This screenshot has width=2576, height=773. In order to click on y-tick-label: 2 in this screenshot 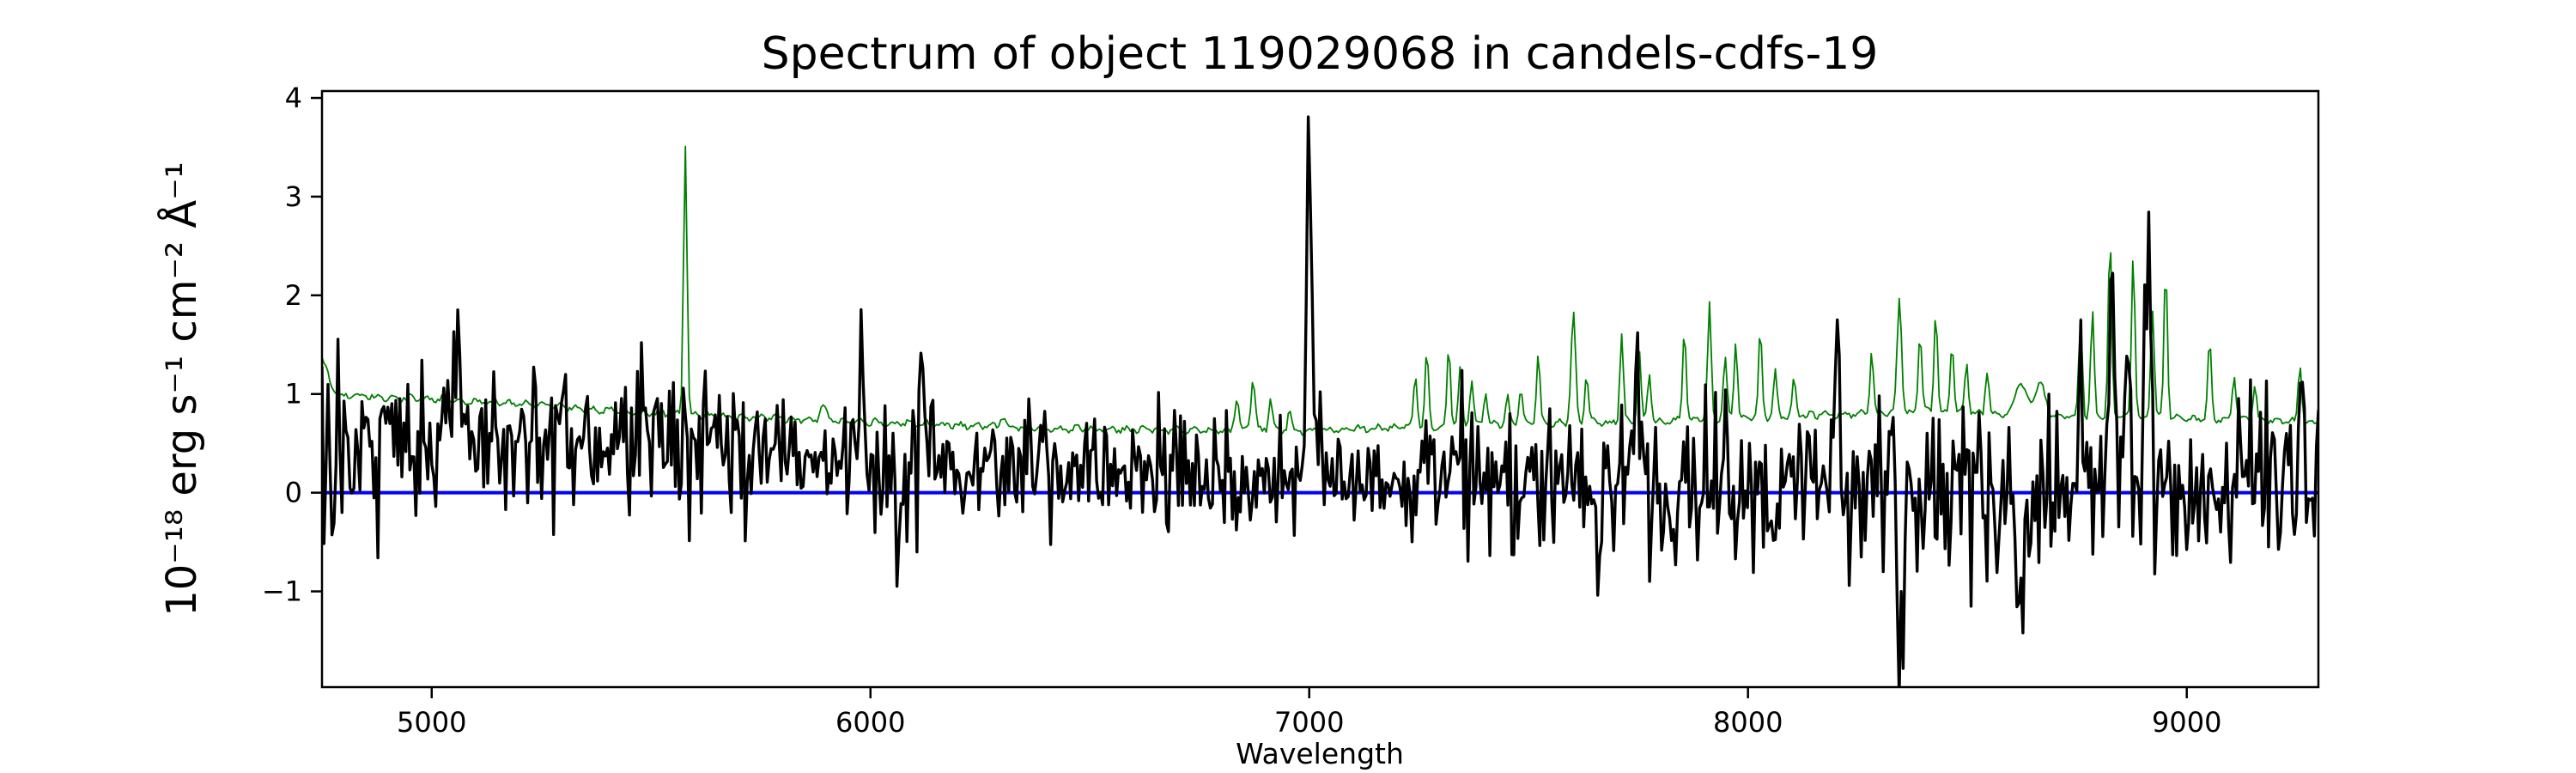, I will do `click(293, 295)`.